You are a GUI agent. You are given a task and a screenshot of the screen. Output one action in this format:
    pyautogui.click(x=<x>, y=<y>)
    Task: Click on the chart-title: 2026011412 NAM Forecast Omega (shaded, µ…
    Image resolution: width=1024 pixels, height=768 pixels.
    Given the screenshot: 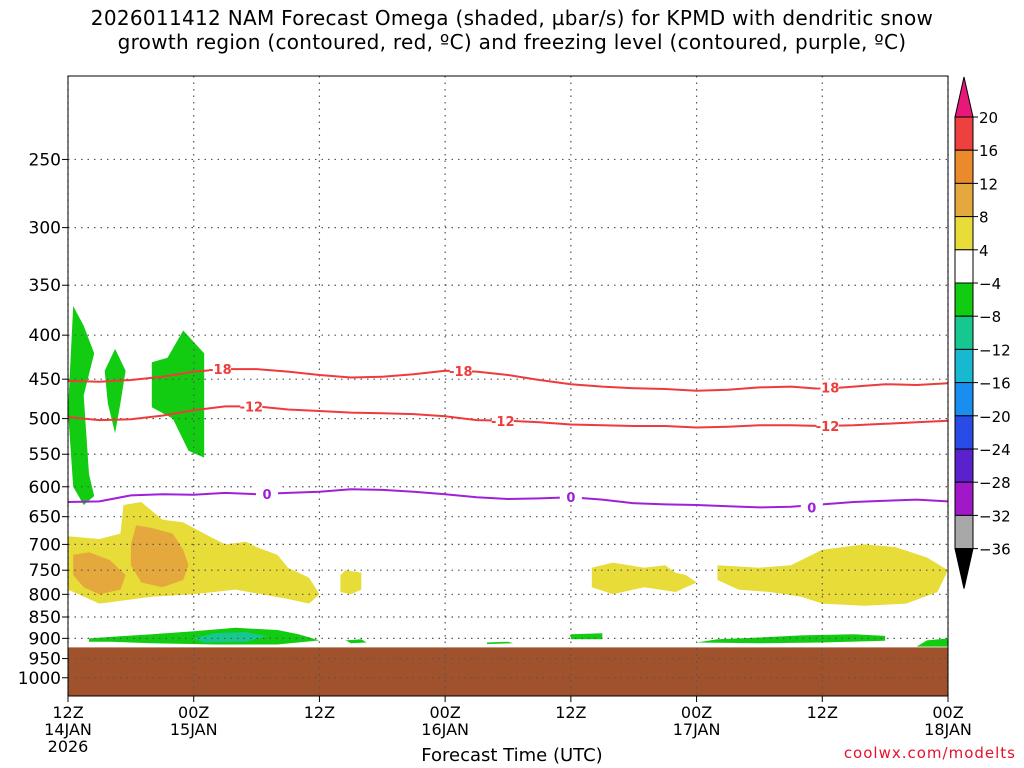 What is the action you would take?
    pyautogui.click(x=512, y=30)
    